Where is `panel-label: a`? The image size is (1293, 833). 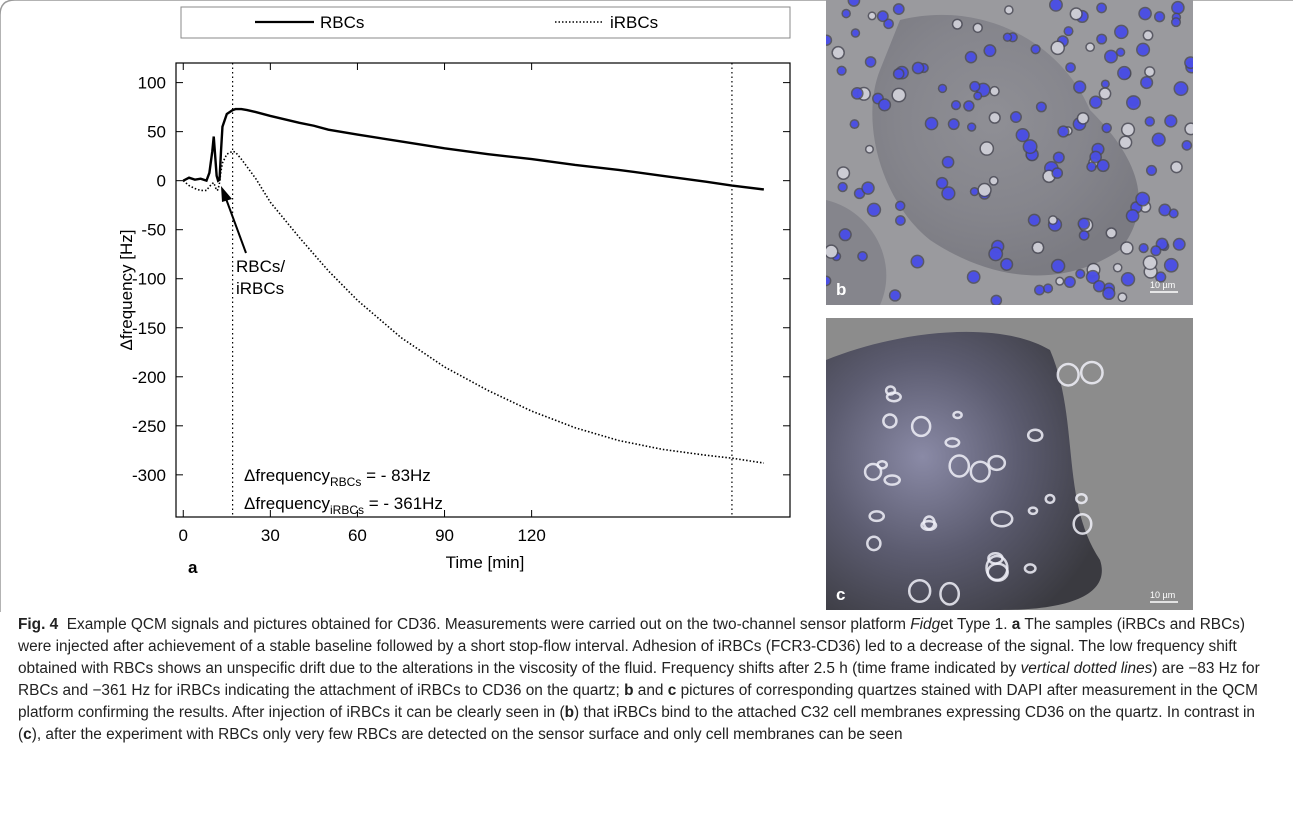 panel-label: a is located at coordinates (193, 567).